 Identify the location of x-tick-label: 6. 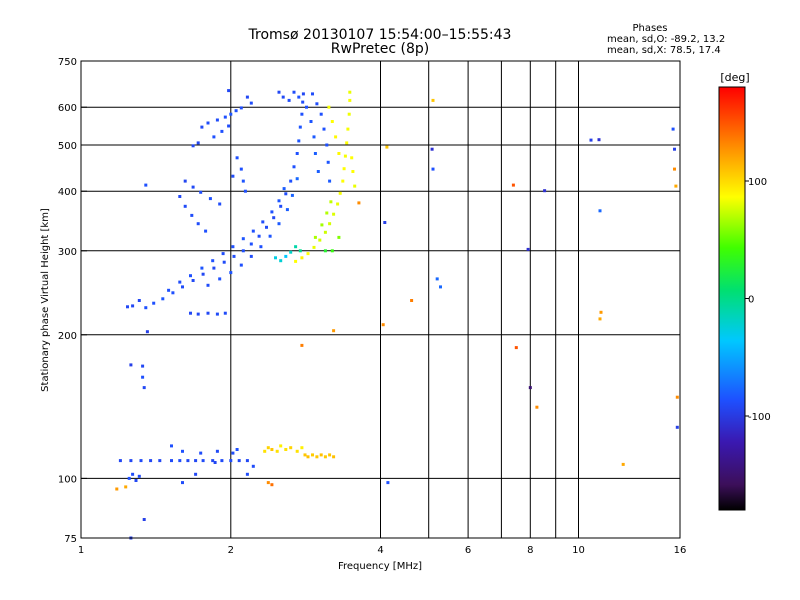
(468, 550).